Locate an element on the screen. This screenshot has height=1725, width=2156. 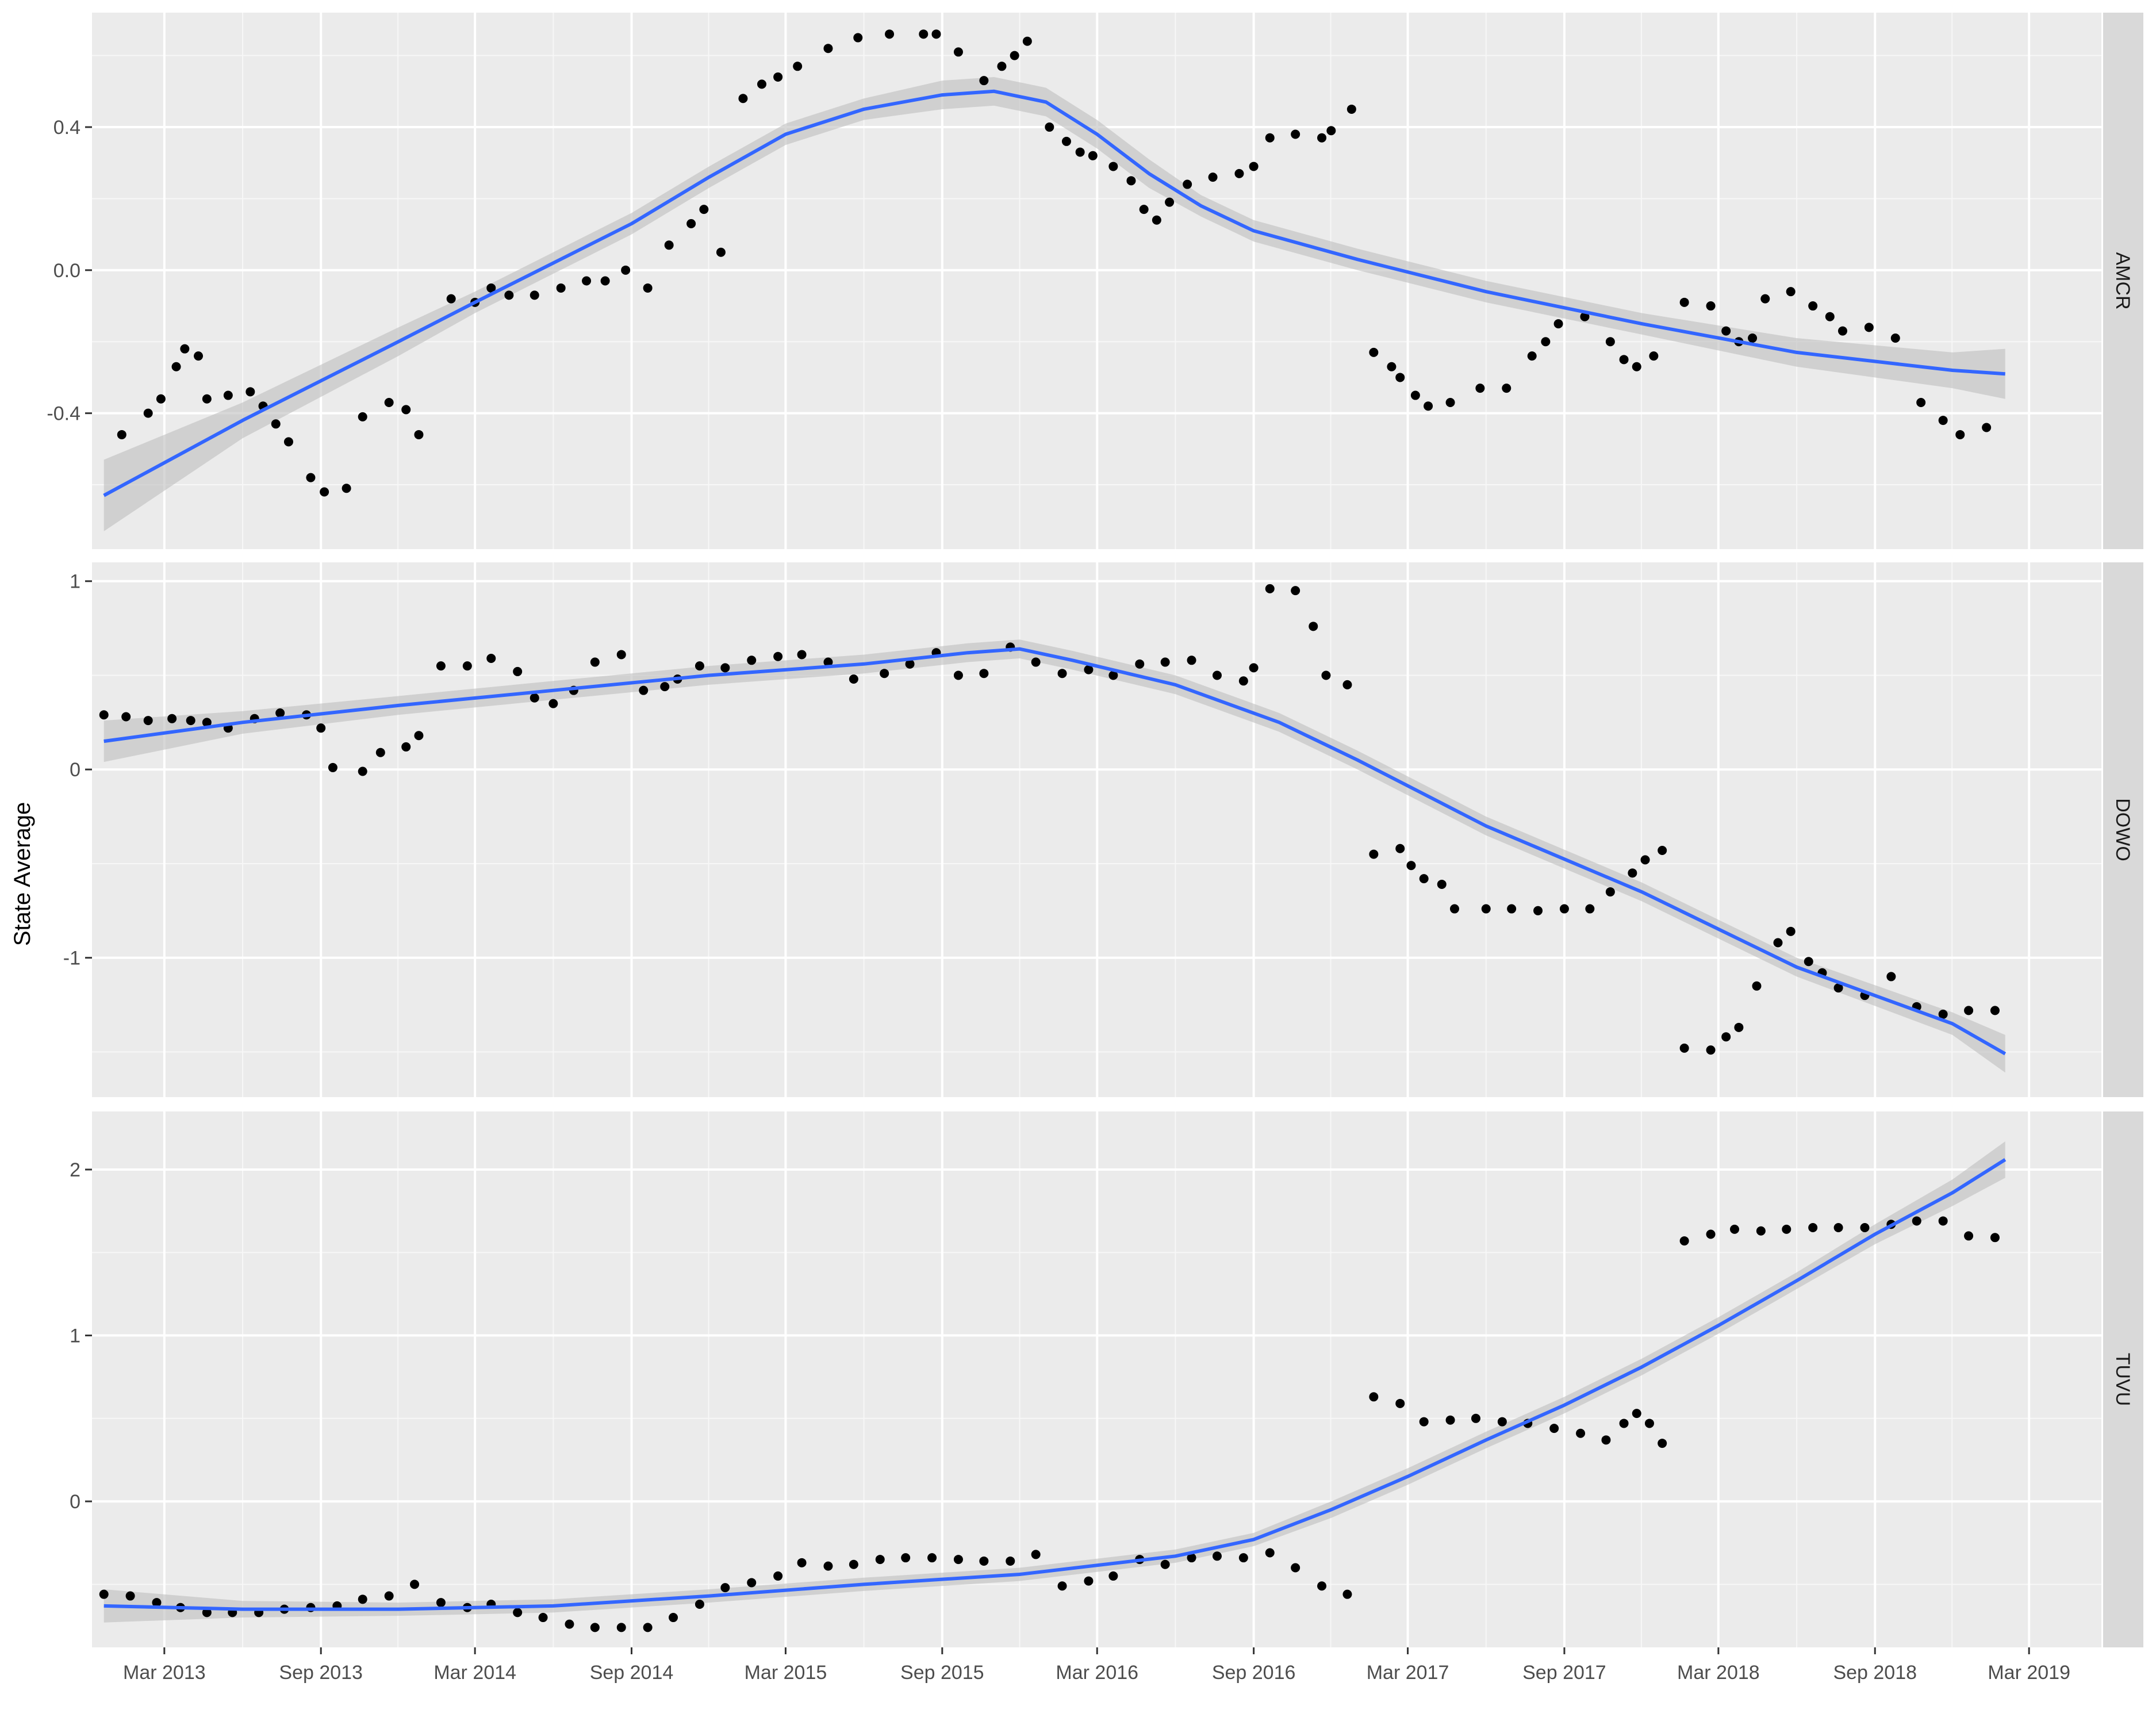
x-tick-label: Mar 2016 is located at coordinates (1097, 1673).